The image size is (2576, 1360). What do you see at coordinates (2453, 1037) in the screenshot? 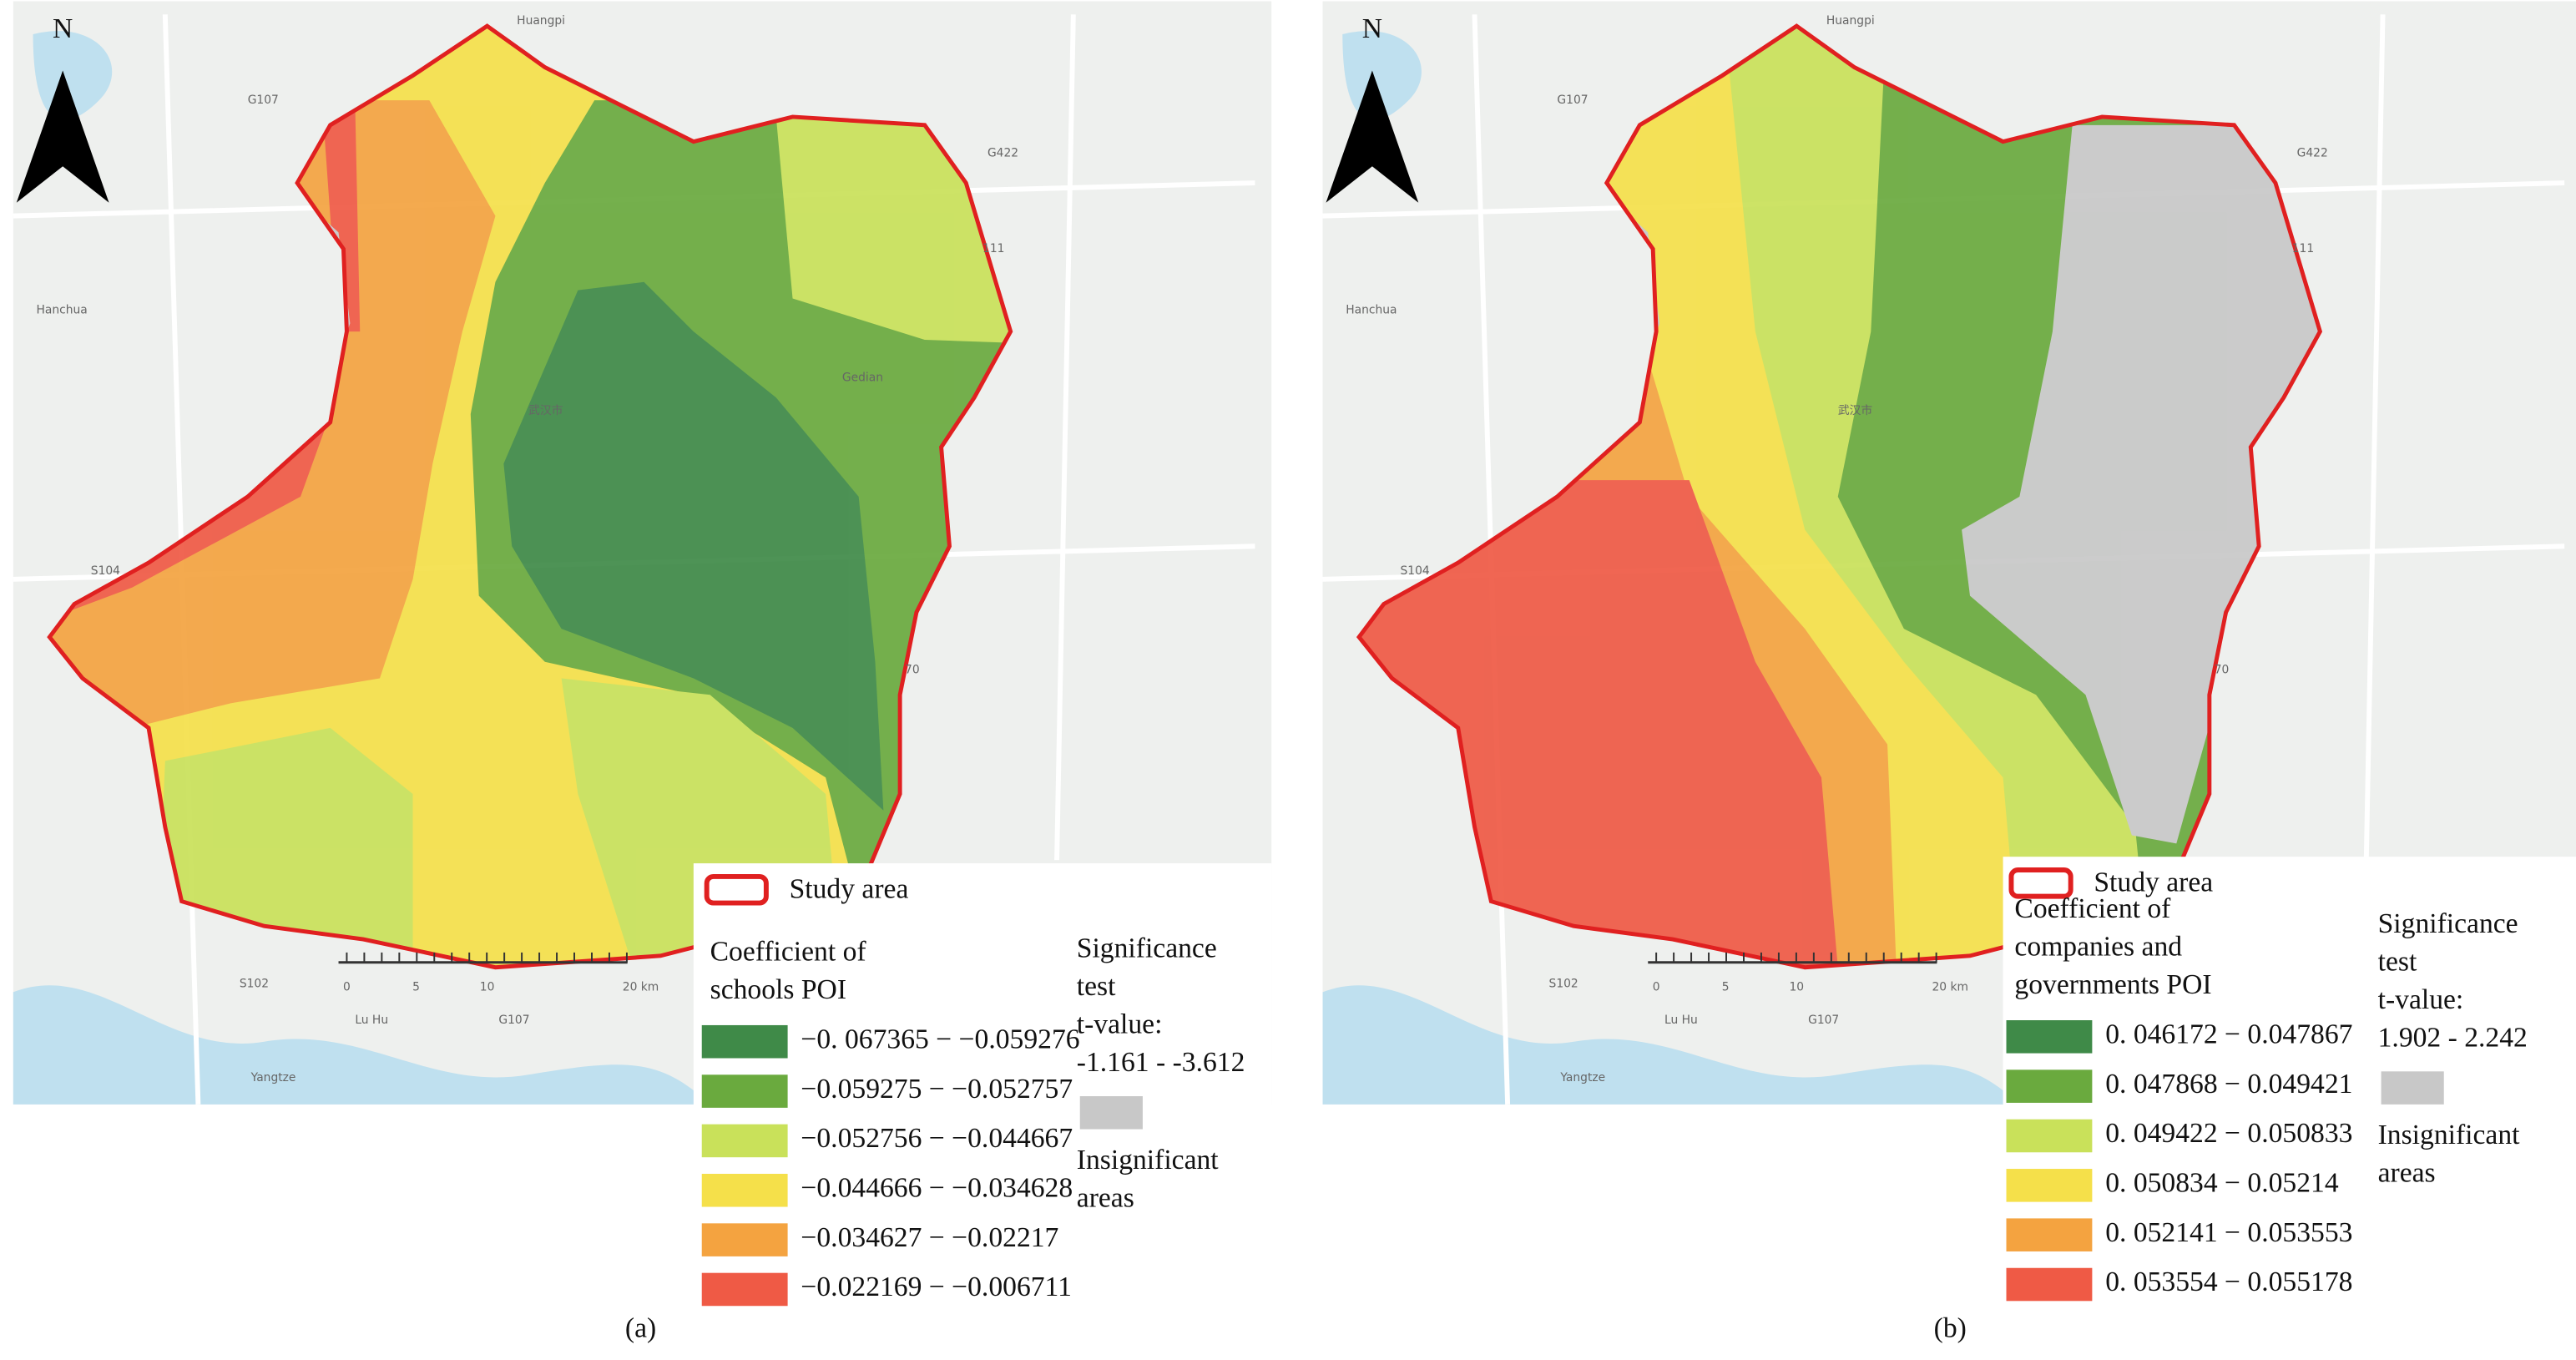
I see `t-value-range: 1.902 - 2.242` at bounding box center [2453, 1037].